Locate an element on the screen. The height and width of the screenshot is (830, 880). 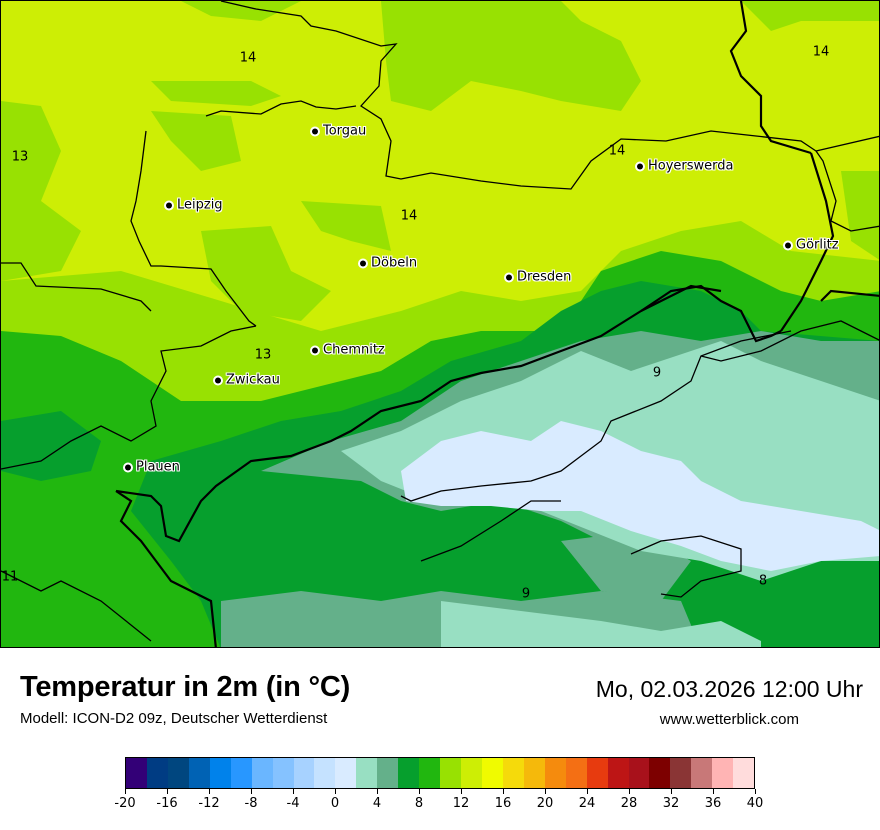
colorbar-tick-label: 40 is located at coordinates (755, 803).